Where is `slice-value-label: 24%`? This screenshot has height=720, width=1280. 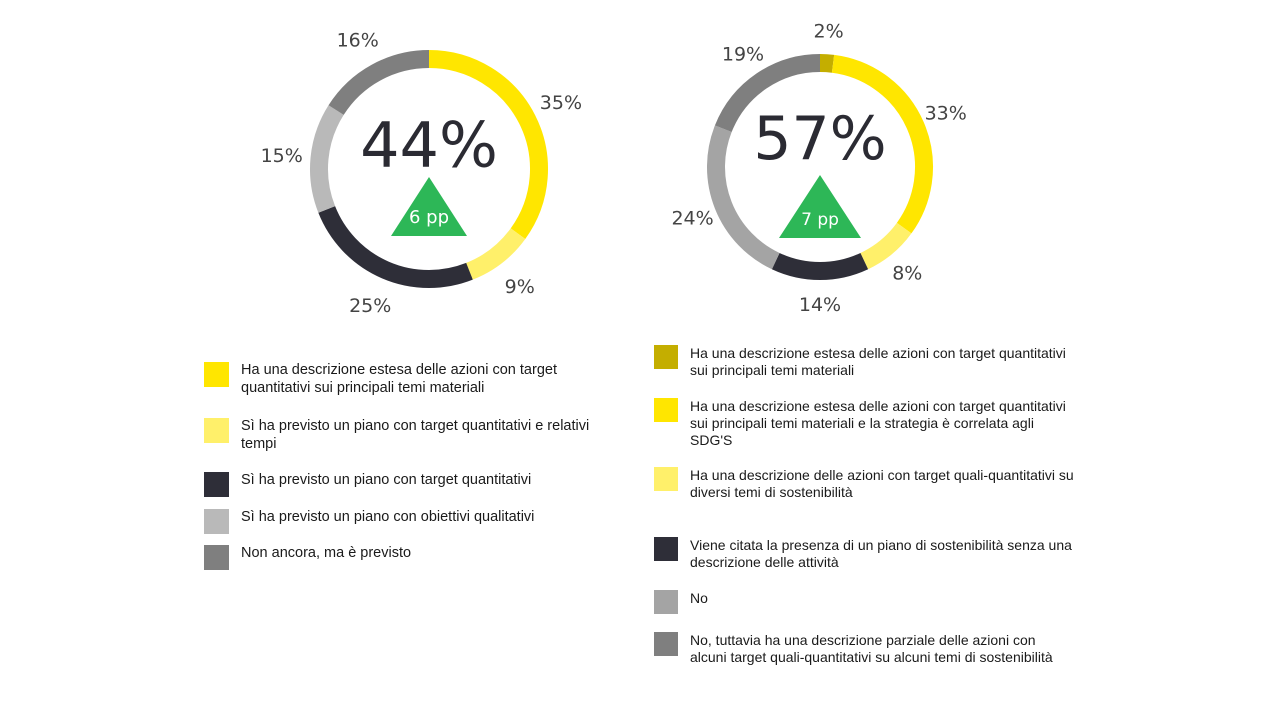
slice-value-label: 24% is located at coordinates (692, 218).